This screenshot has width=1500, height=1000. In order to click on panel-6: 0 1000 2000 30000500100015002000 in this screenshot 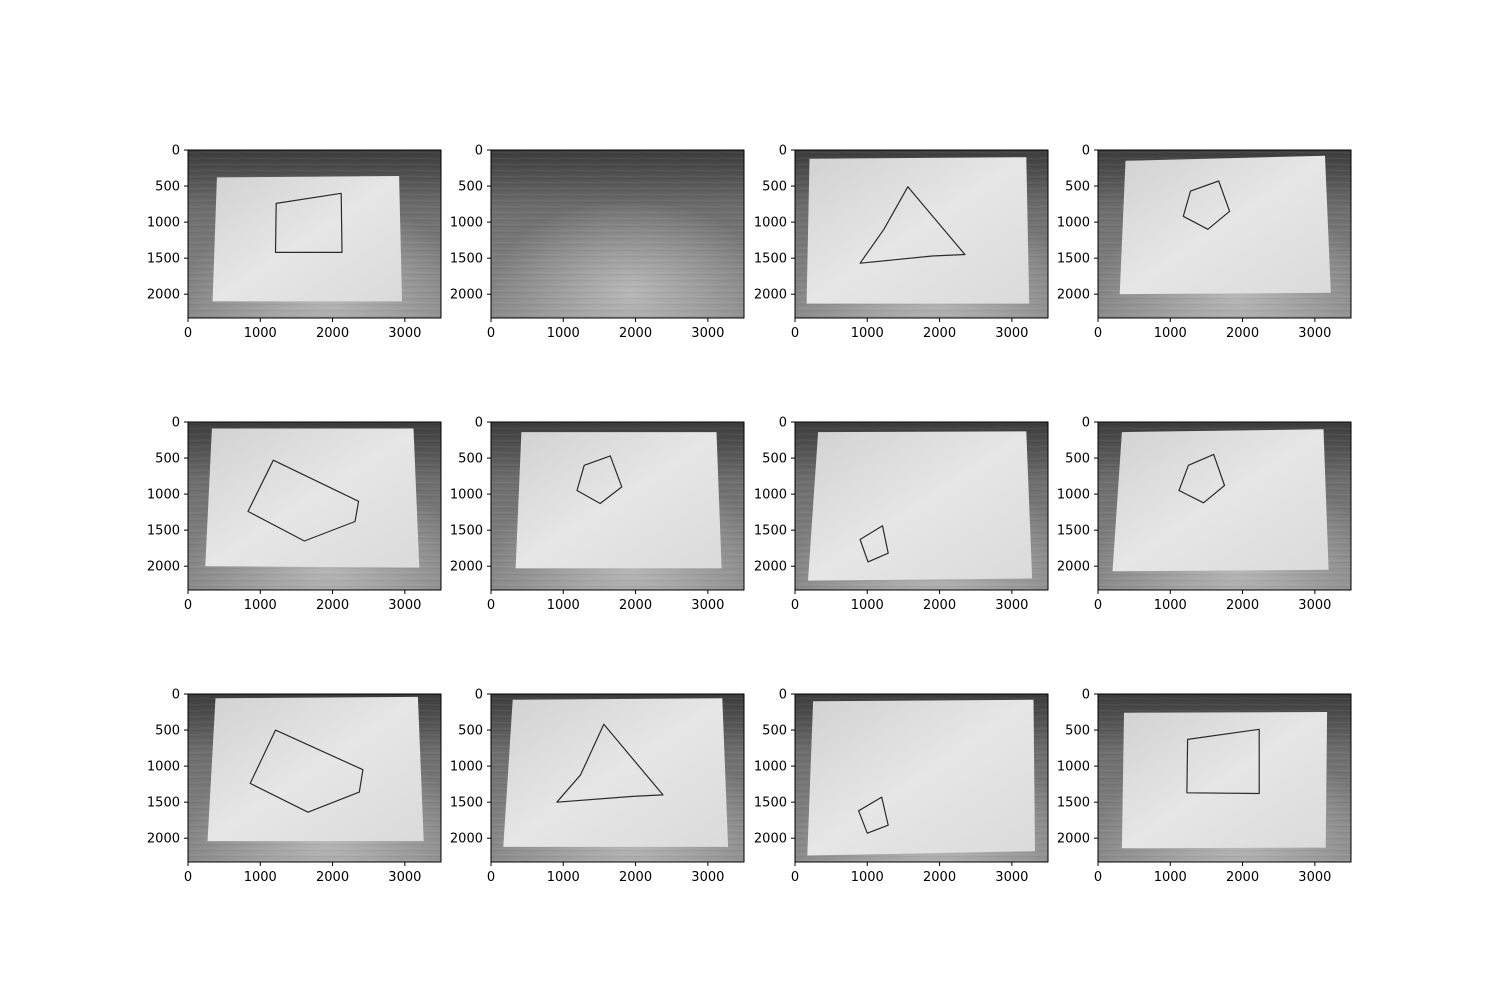, I will do `click(597, 515)`.